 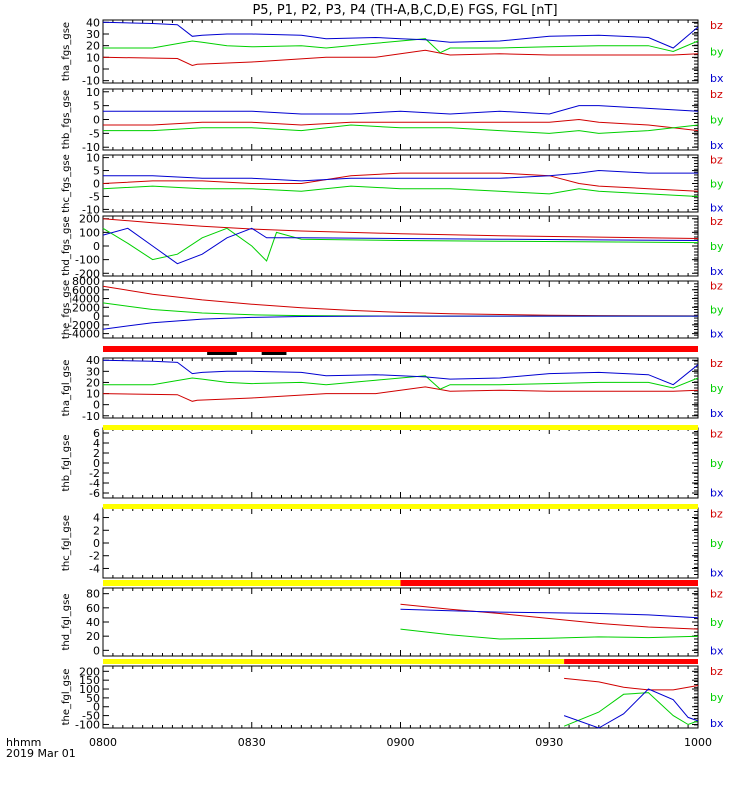 I want to click on y-tick-label: -2000, so click(x=84, y=325).